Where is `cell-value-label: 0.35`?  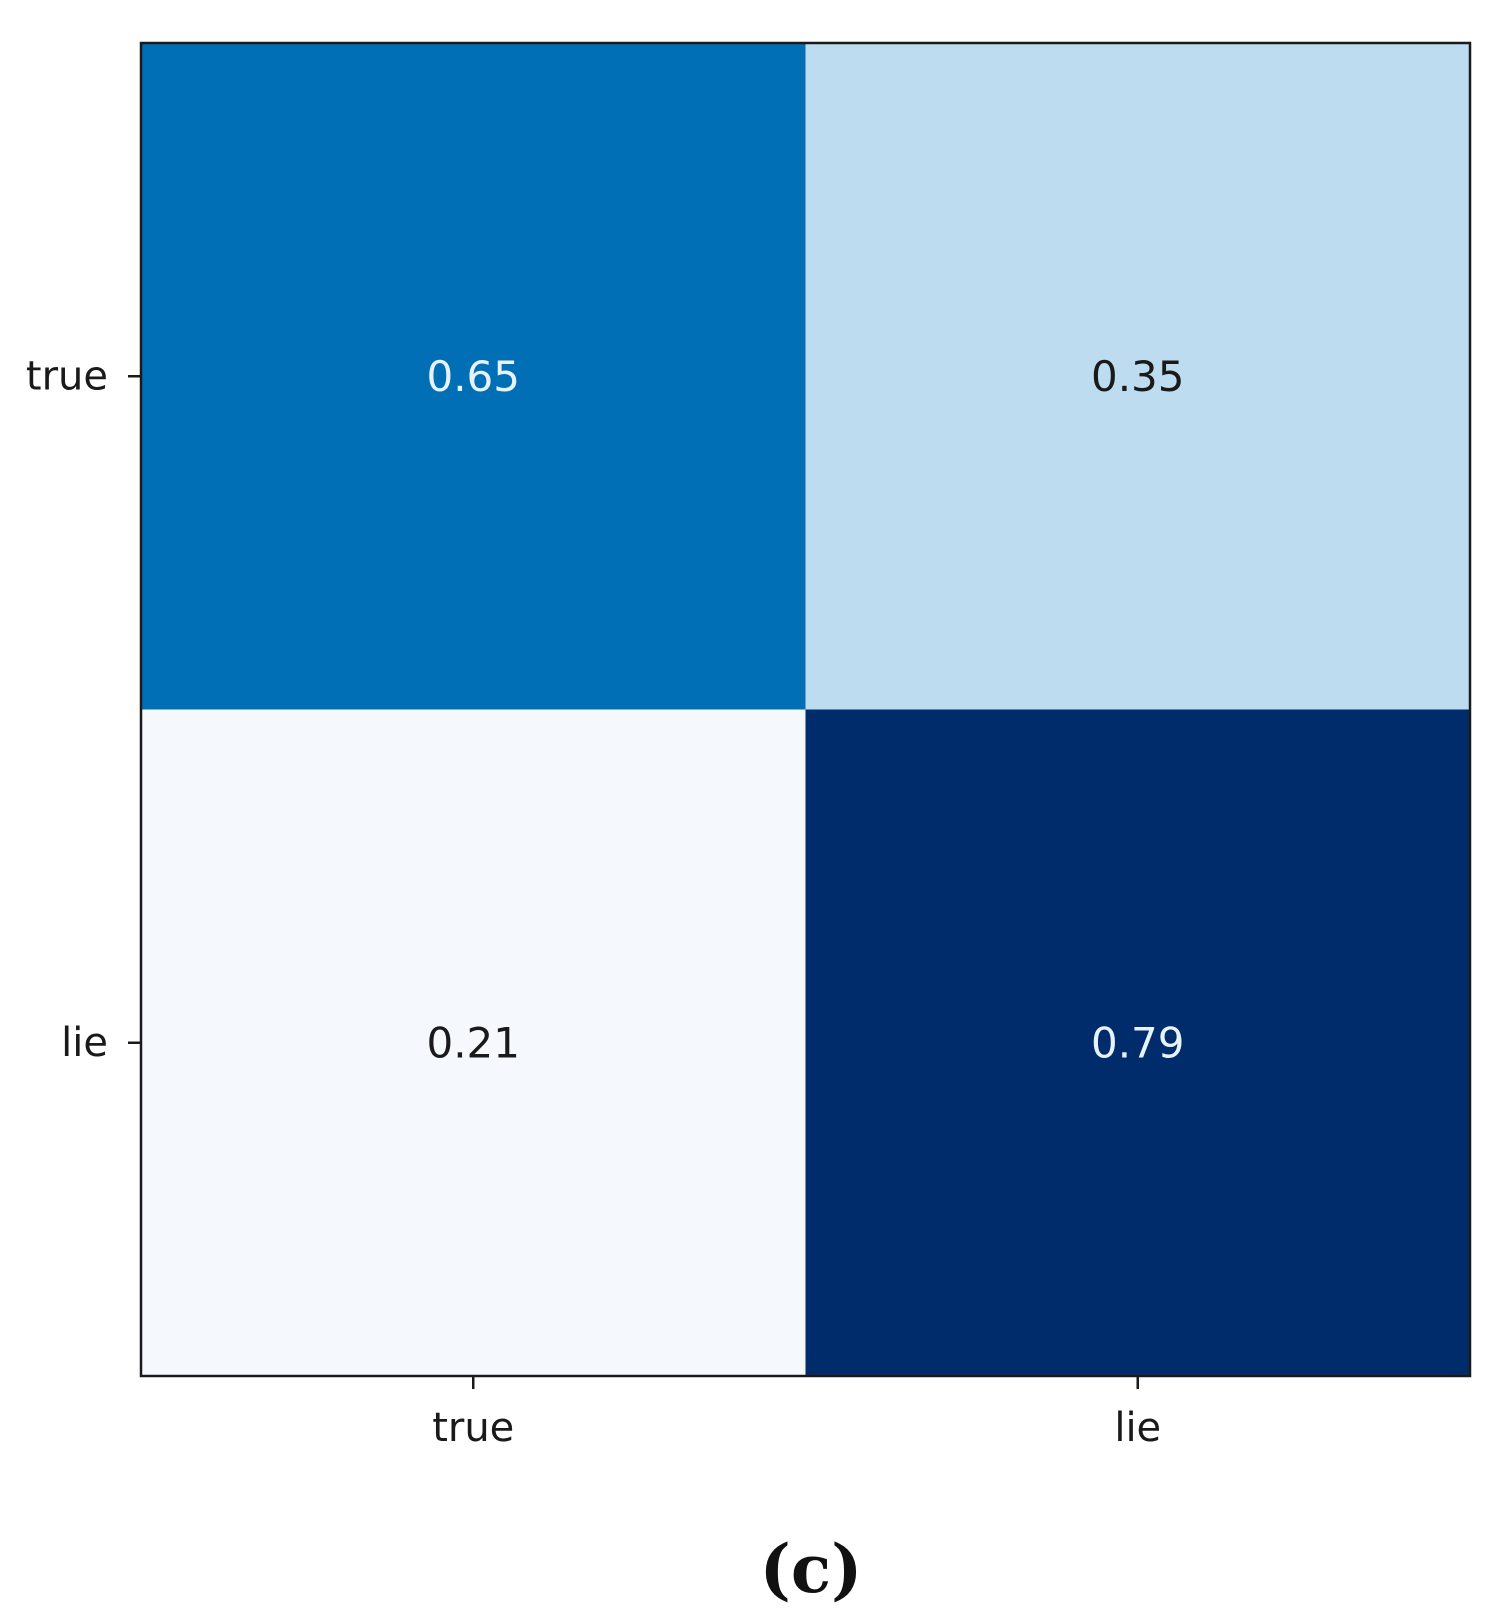
cell-value-label: 0.35 is located at coordinates (1138, 376).